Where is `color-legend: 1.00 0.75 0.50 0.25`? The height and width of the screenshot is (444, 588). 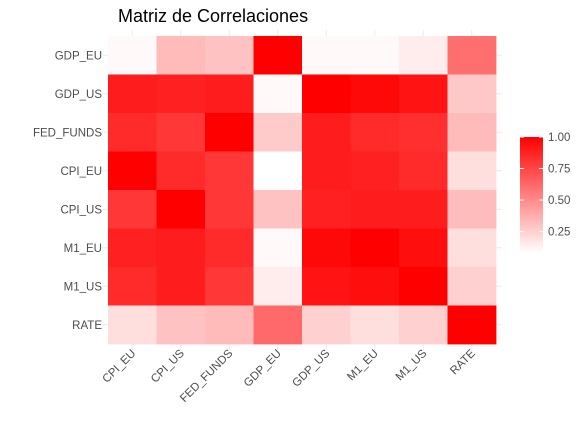 color-legend: 1.00 0.75 0.50 0.25 is located at coordinates (545, 192).